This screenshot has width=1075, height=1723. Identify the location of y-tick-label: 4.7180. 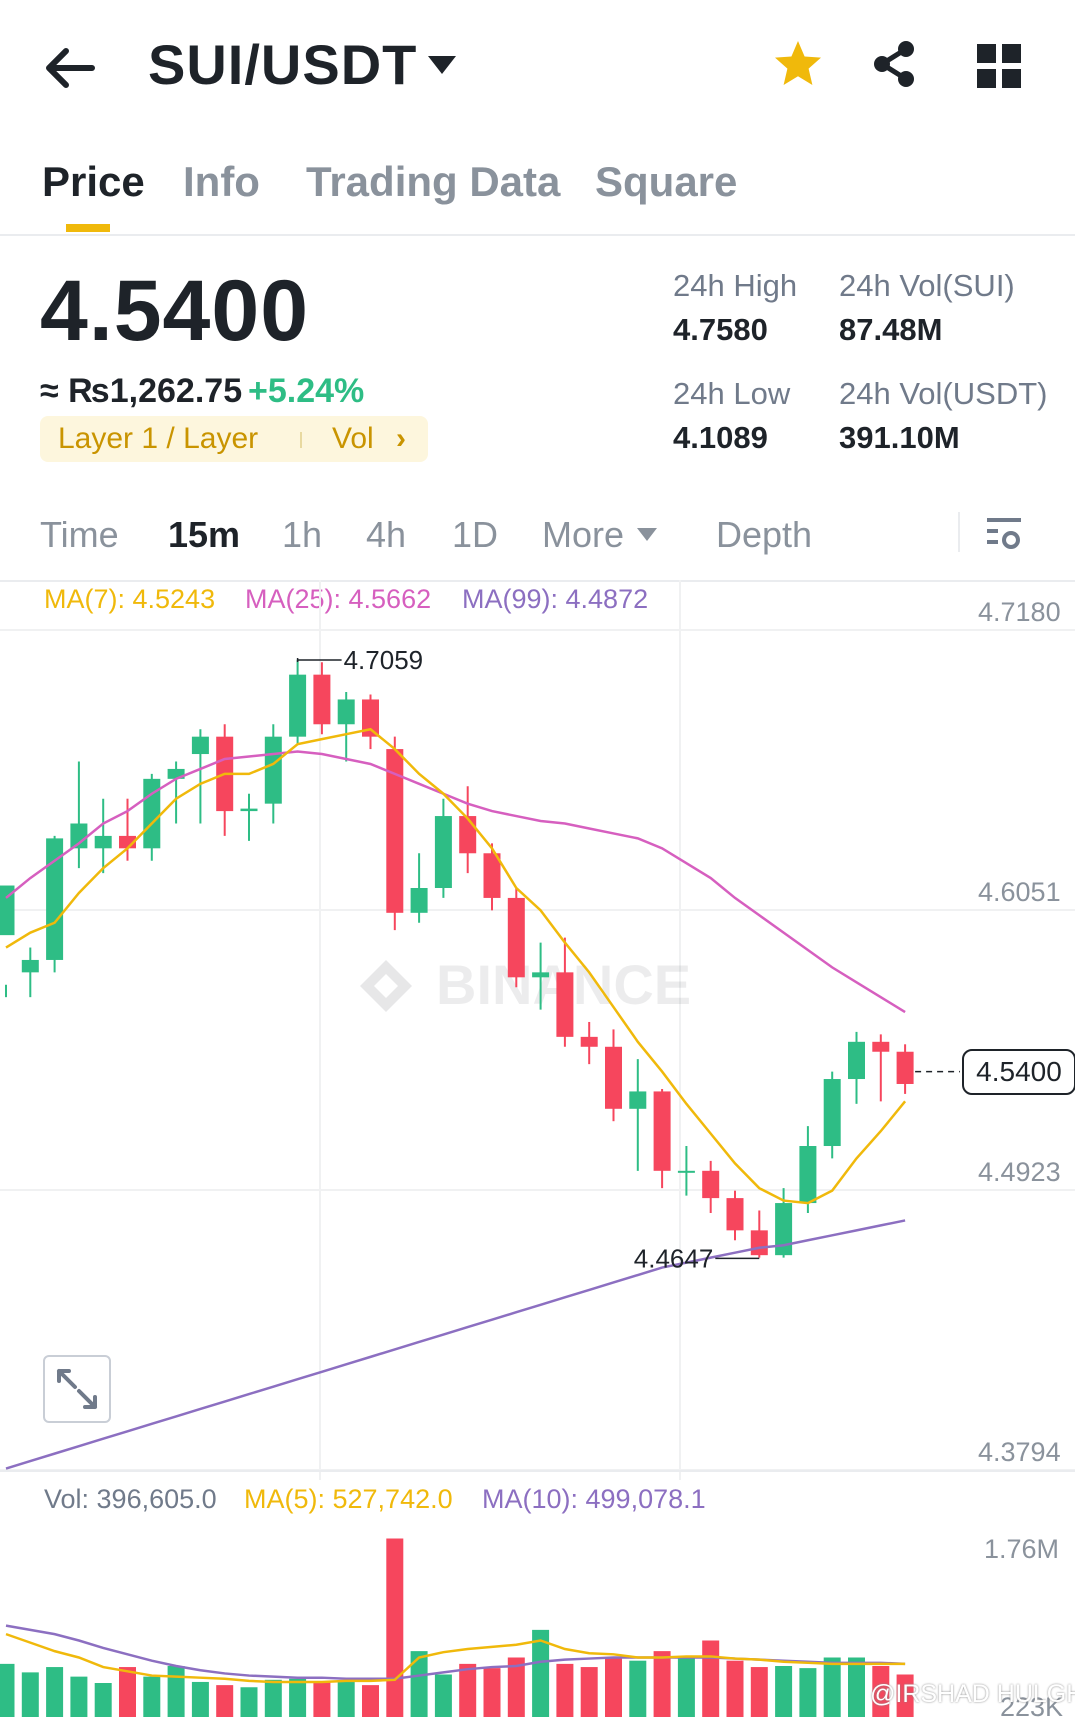
(1019, 612).